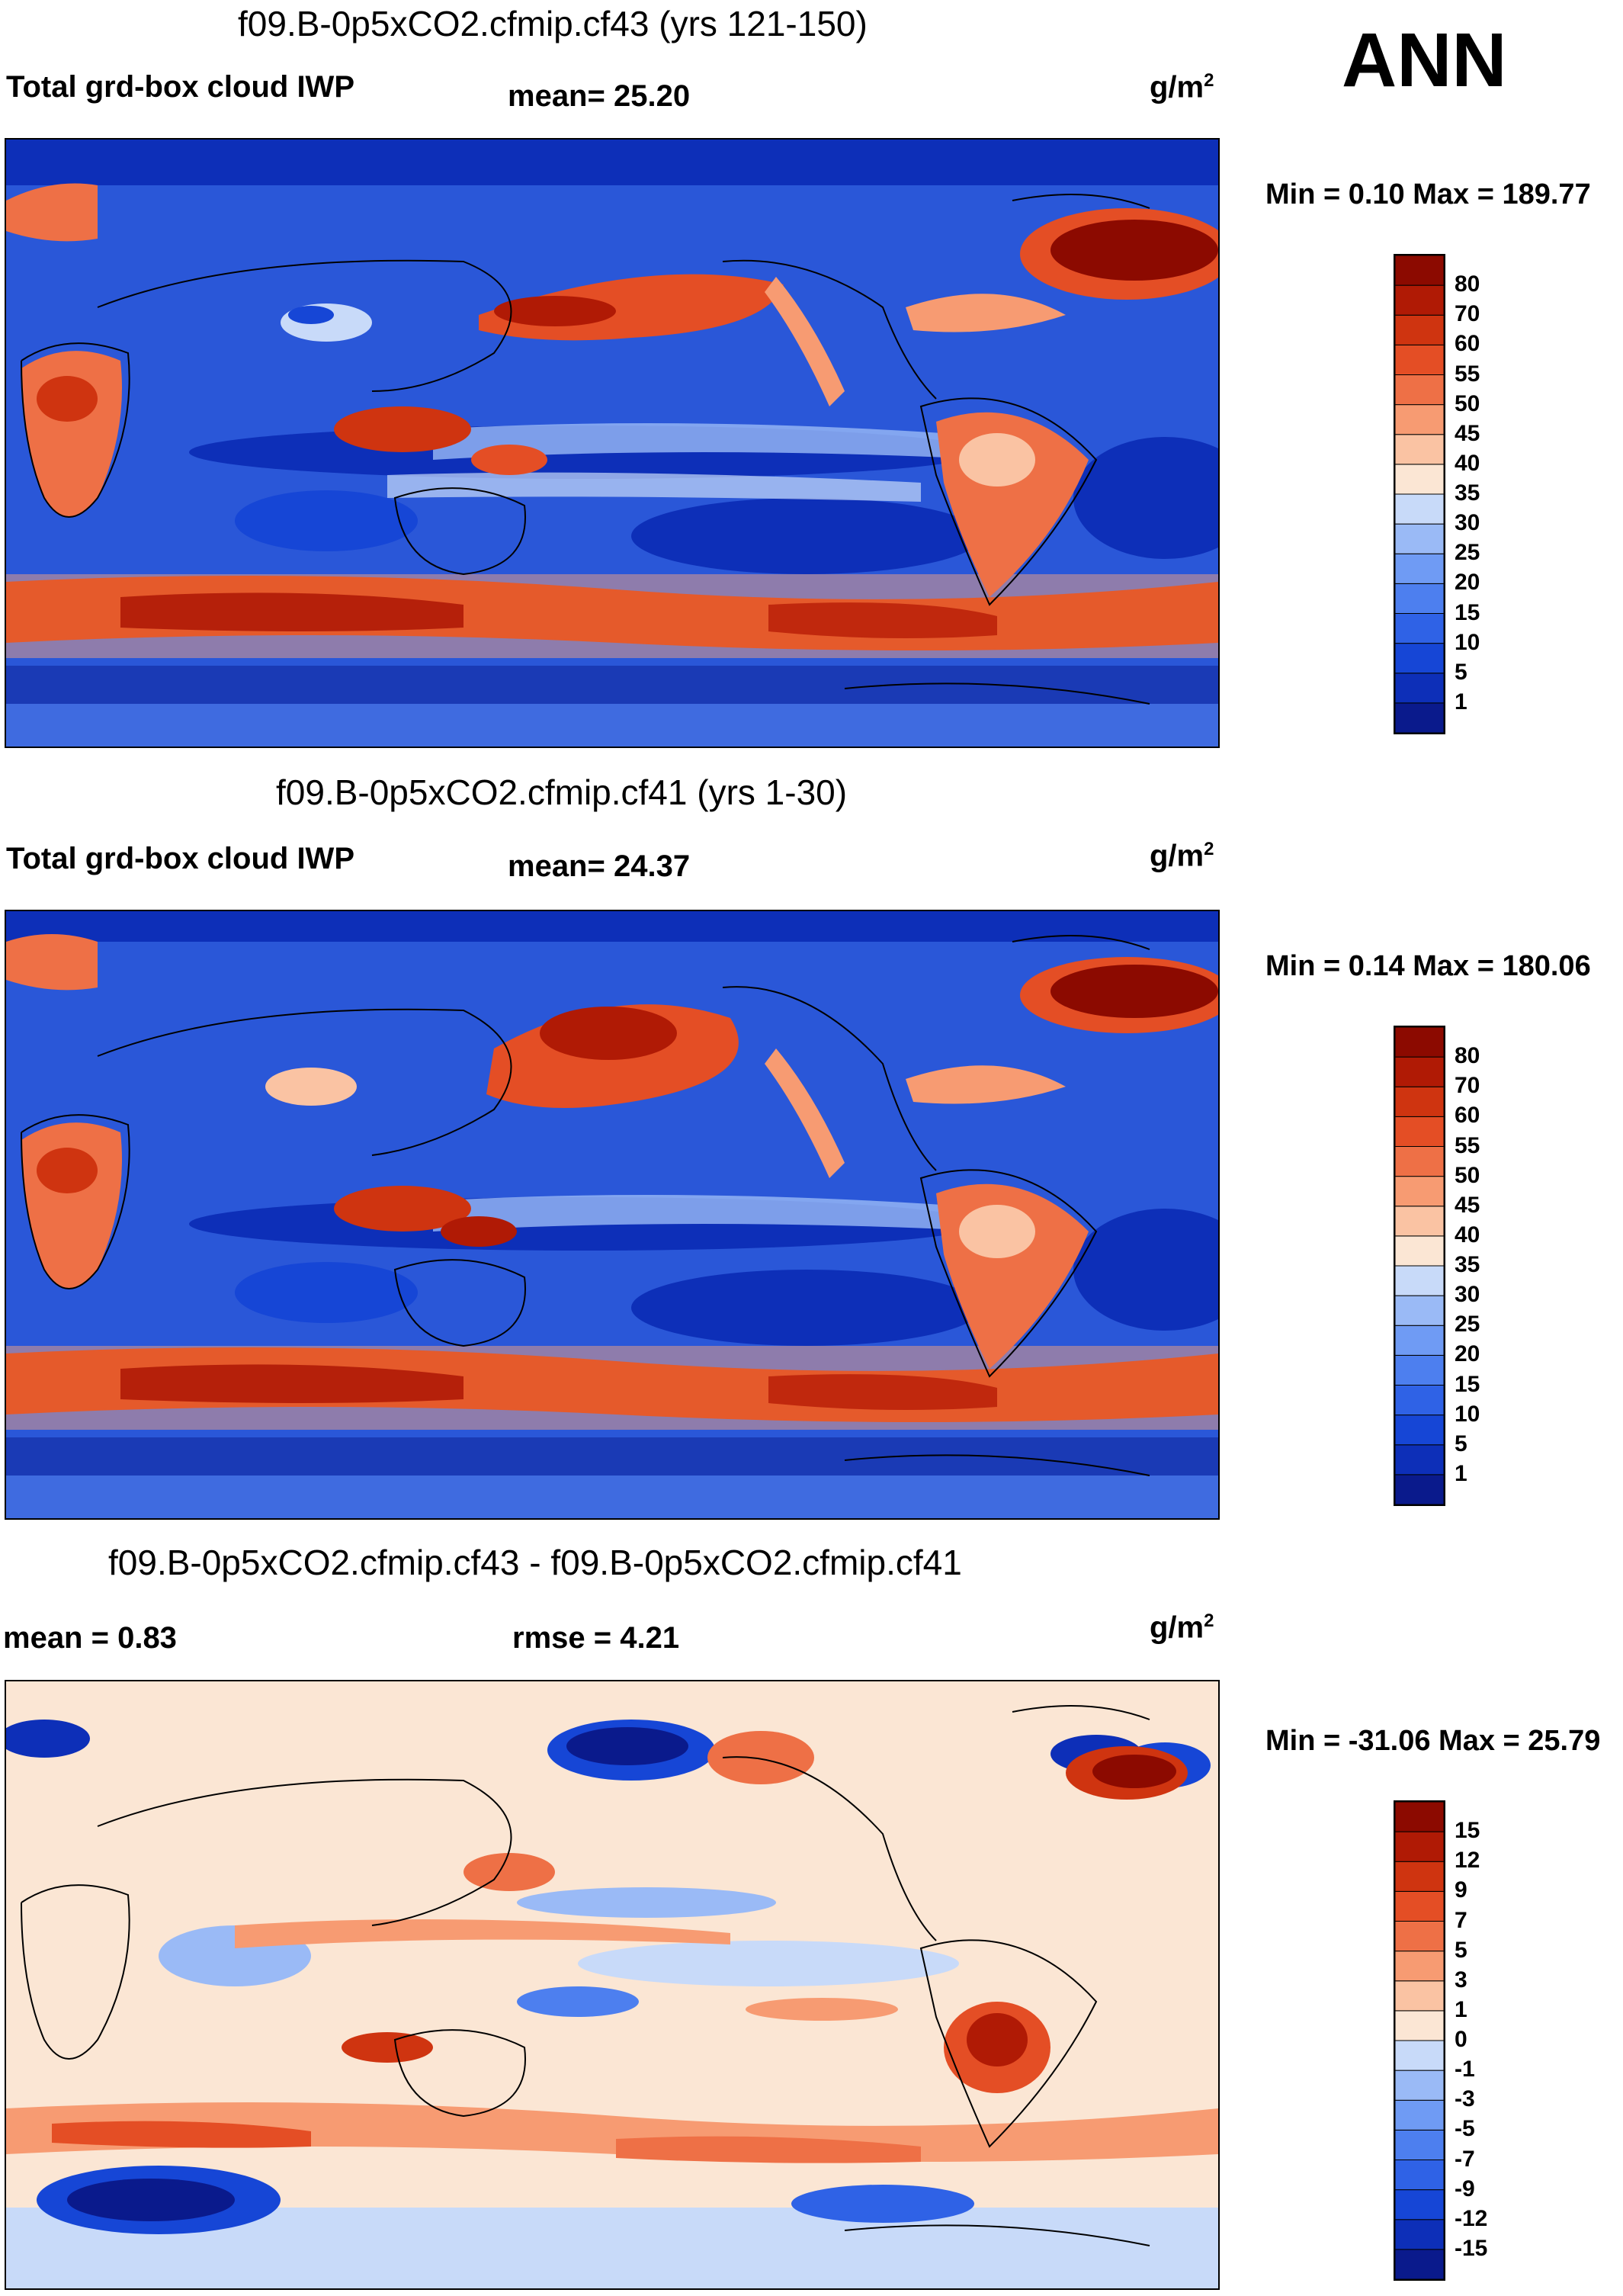 This screenshot has height=2296, width=1623. I want to click on panel-3-units-label: g/m2, so click(1182, 1627).